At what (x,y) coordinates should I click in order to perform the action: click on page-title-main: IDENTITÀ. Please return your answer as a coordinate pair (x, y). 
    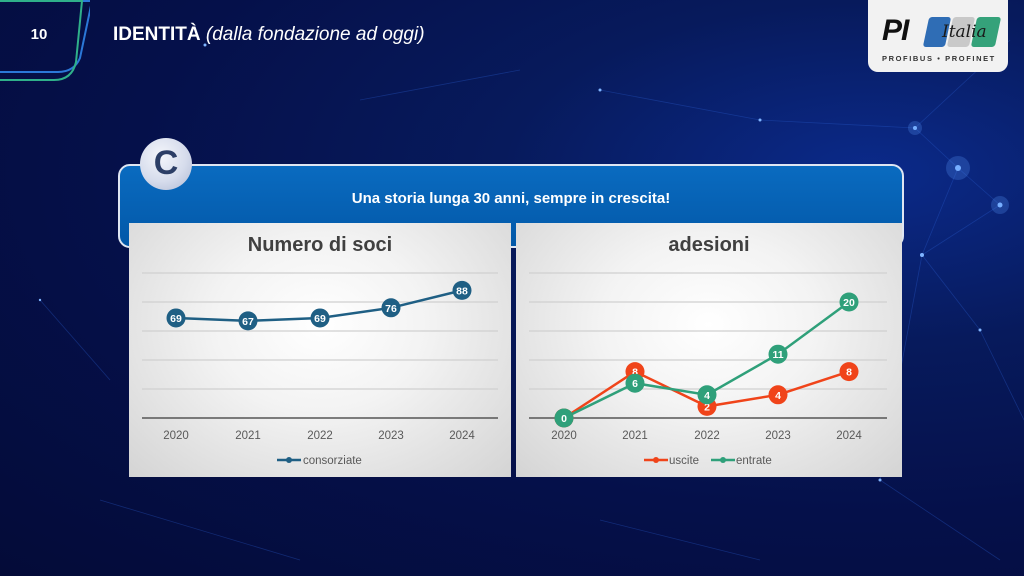
    Looking at the image, I should click on (157, 34).